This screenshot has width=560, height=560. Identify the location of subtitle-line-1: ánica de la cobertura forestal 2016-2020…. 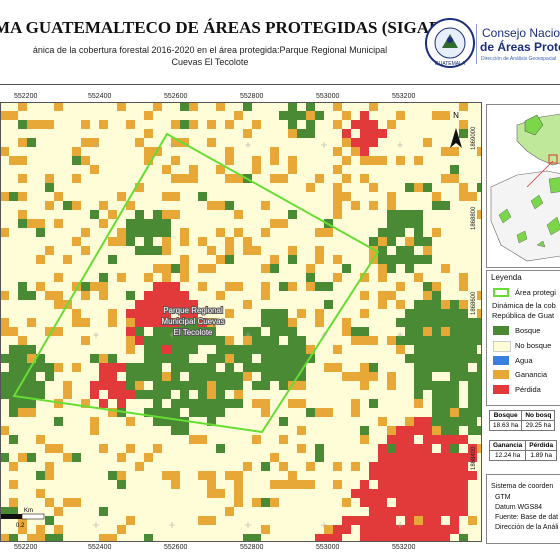
(210, 50).